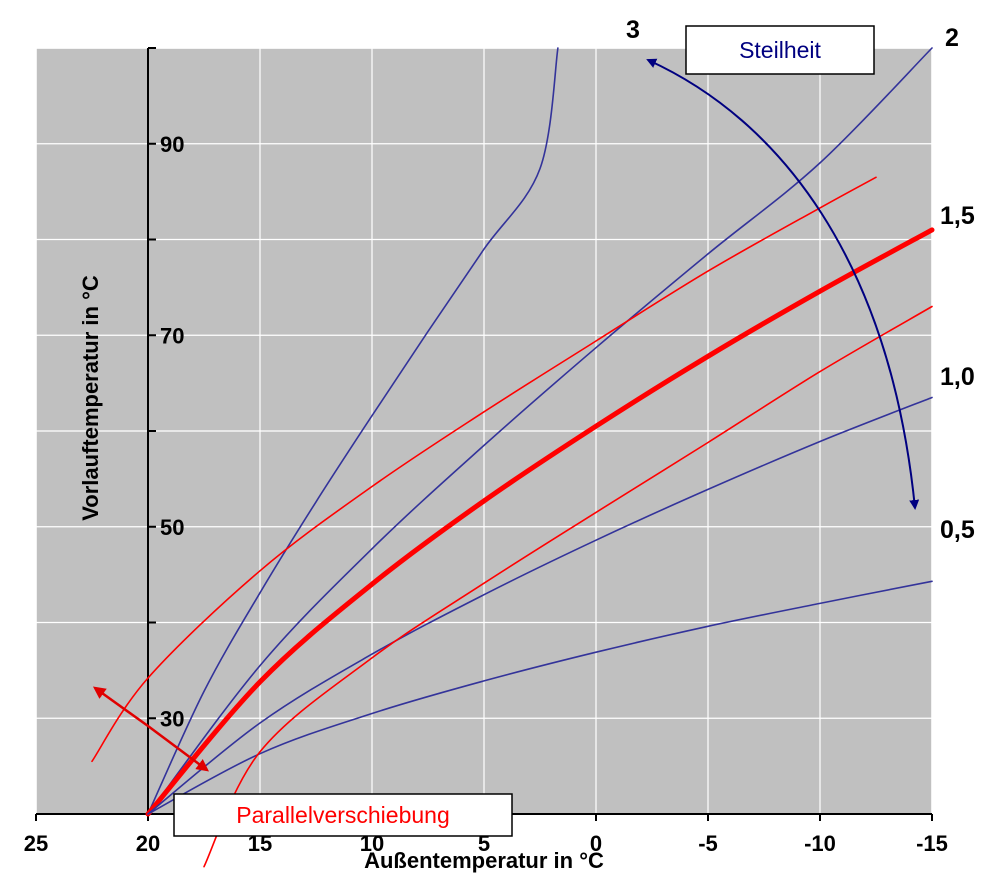  What do you see at coordinates (172, 144) in the screenshot?
I see `y-tick-label: 90` at bounding box center [172, 144].